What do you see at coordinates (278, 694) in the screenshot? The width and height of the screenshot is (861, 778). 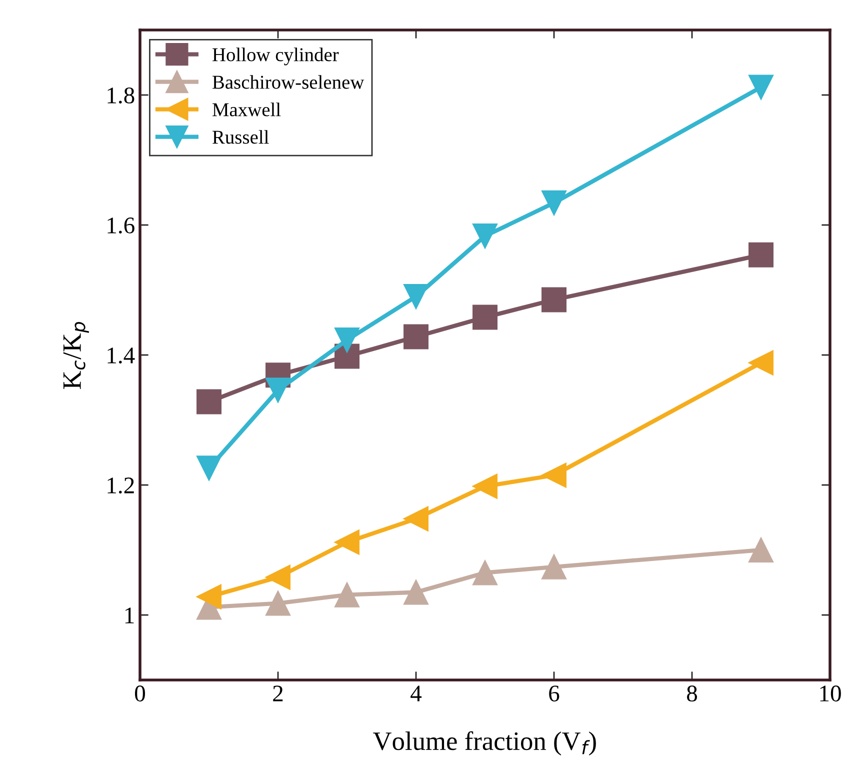 I see `x-tick-label: 2` at bounding box center [278, 694].